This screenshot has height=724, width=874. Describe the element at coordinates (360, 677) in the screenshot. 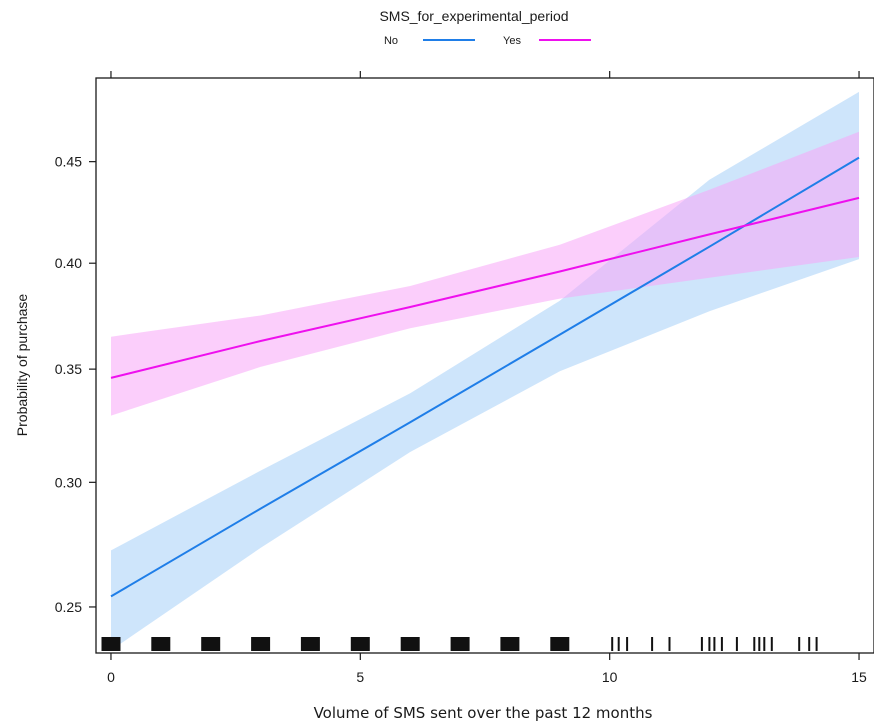

I see `x-tick-label: 5` at that location.